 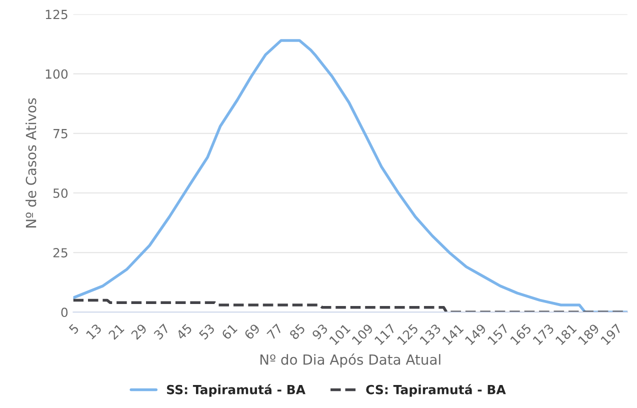 What do you see at coordinates (320, 331) in the screenshot?
I see `x-tick-label: 93` at bounding box center [320, 331].